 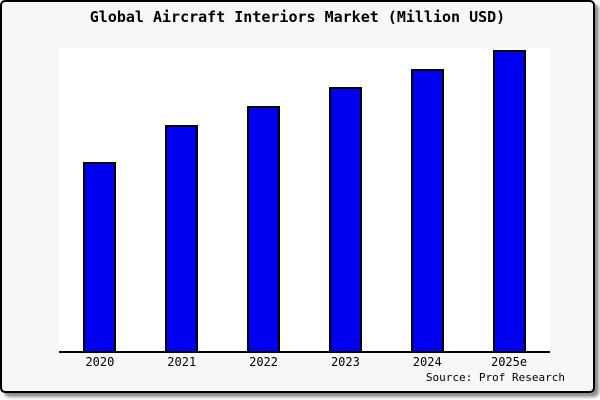 What do you see at coordinates (495, 377) in the screenshot?
I see `source-note: Source: Prof Research` at bounding box center [495, 377].